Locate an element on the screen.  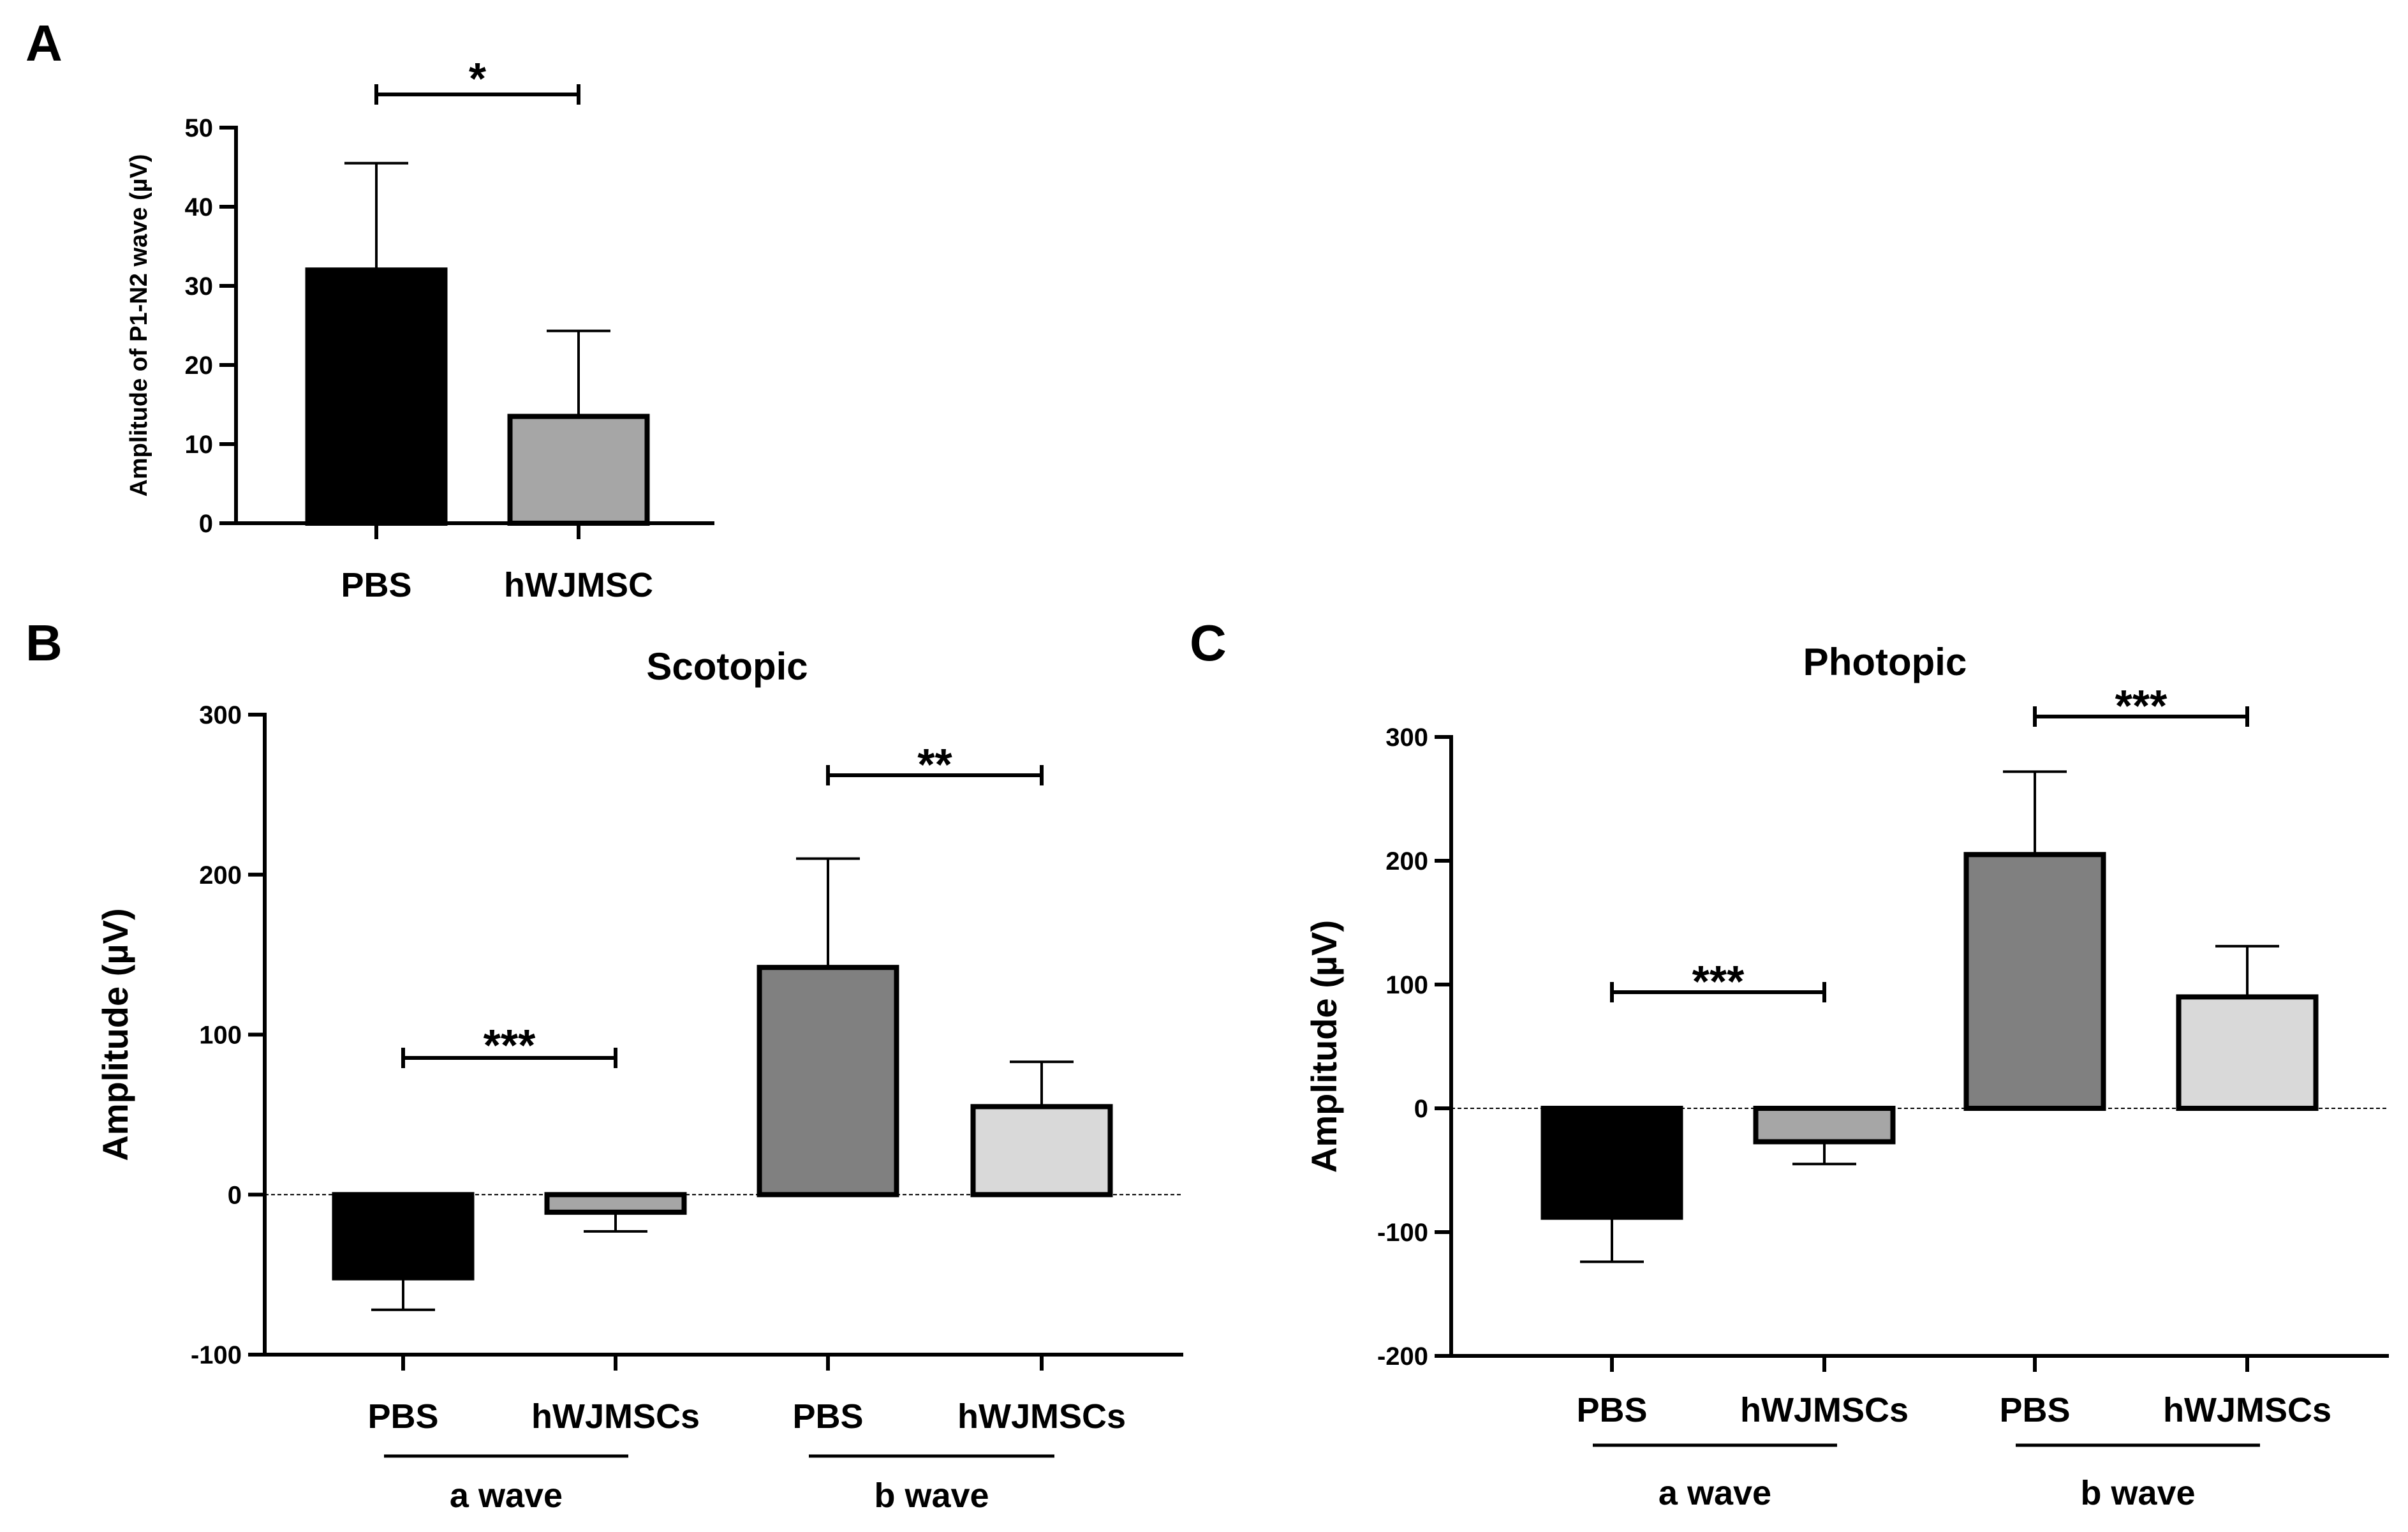
panel-letter-a: A is located at coordinates (44, 43).